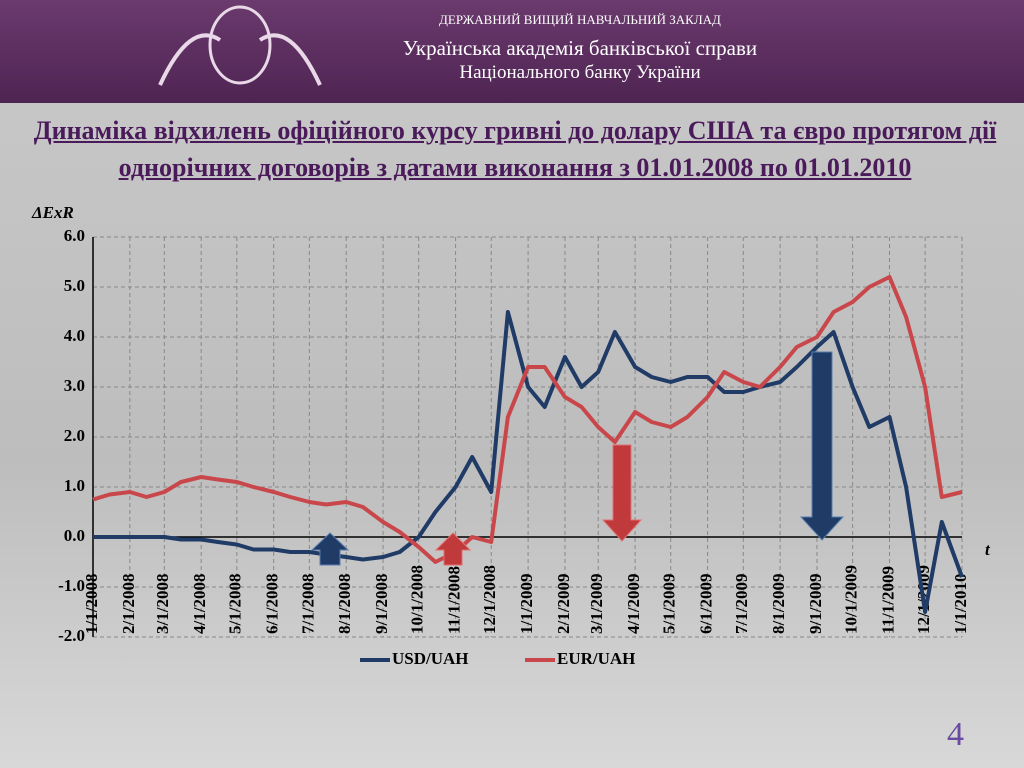 This screenshot has width=1024, height=768. What do you see at coordinates (706, 604) in the screenshot?
I see `x-tick-label: 6/1/2009` at bounding box center [706, 604].